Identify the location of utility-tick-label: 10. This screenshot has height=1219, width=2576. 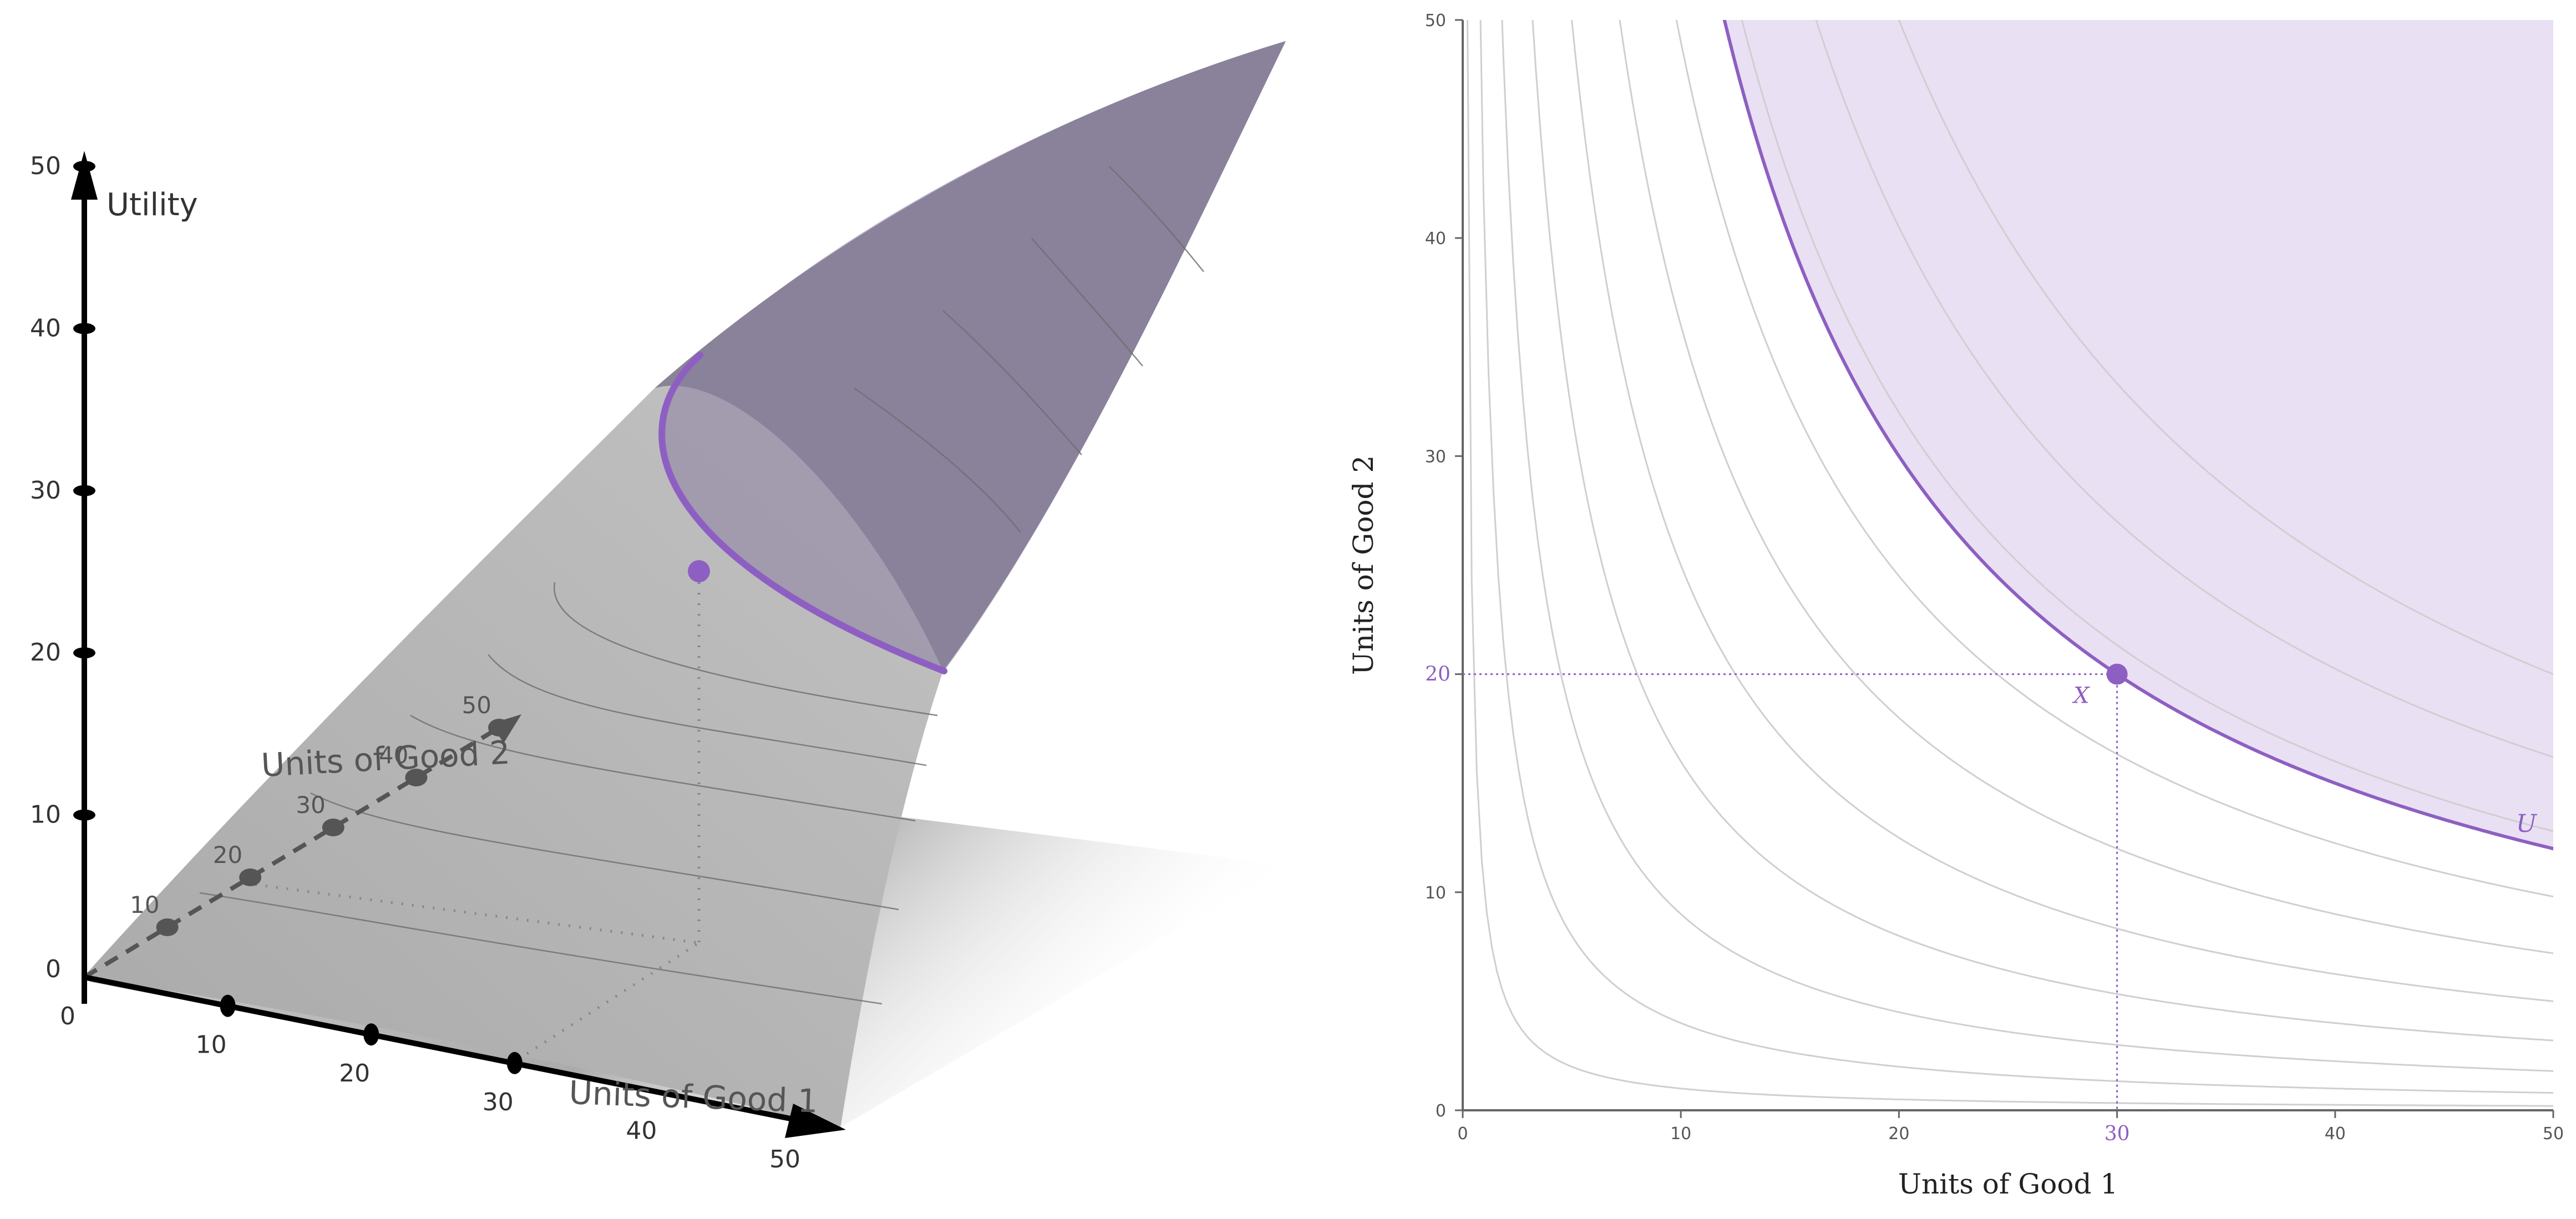
(45, 815).